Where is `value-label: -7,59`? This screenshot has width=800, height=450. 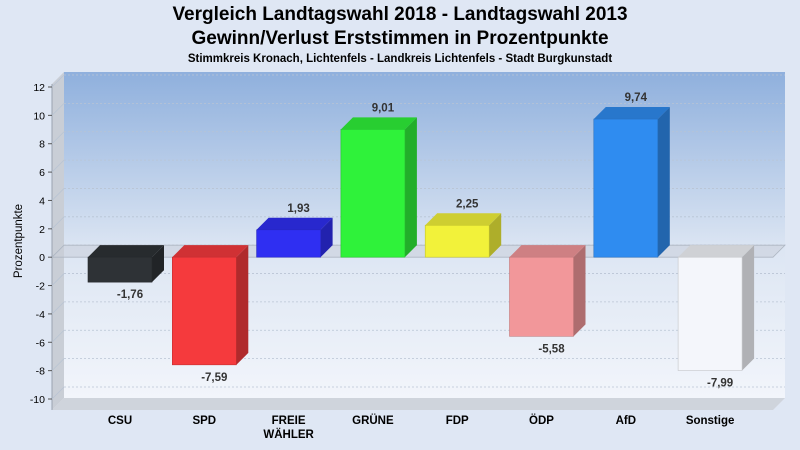
value-label: -7,59 is located at coordinates (214, 378).